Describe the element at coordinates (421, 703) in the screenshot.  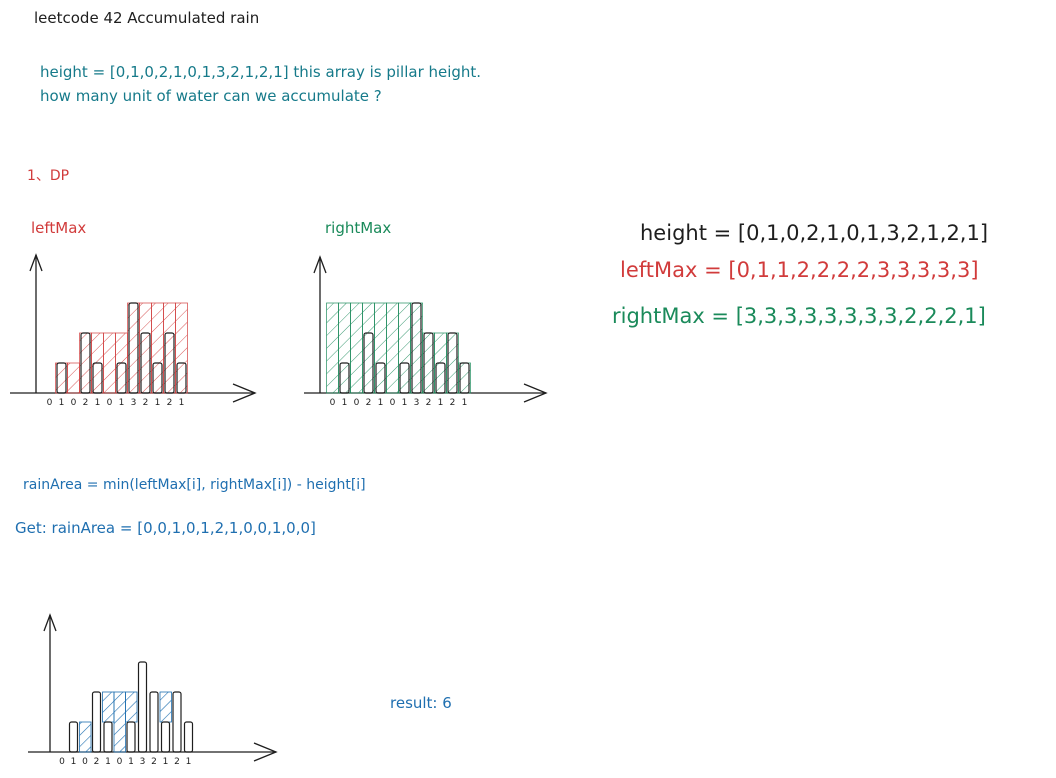
I see `result-text: result: 6` at that location.